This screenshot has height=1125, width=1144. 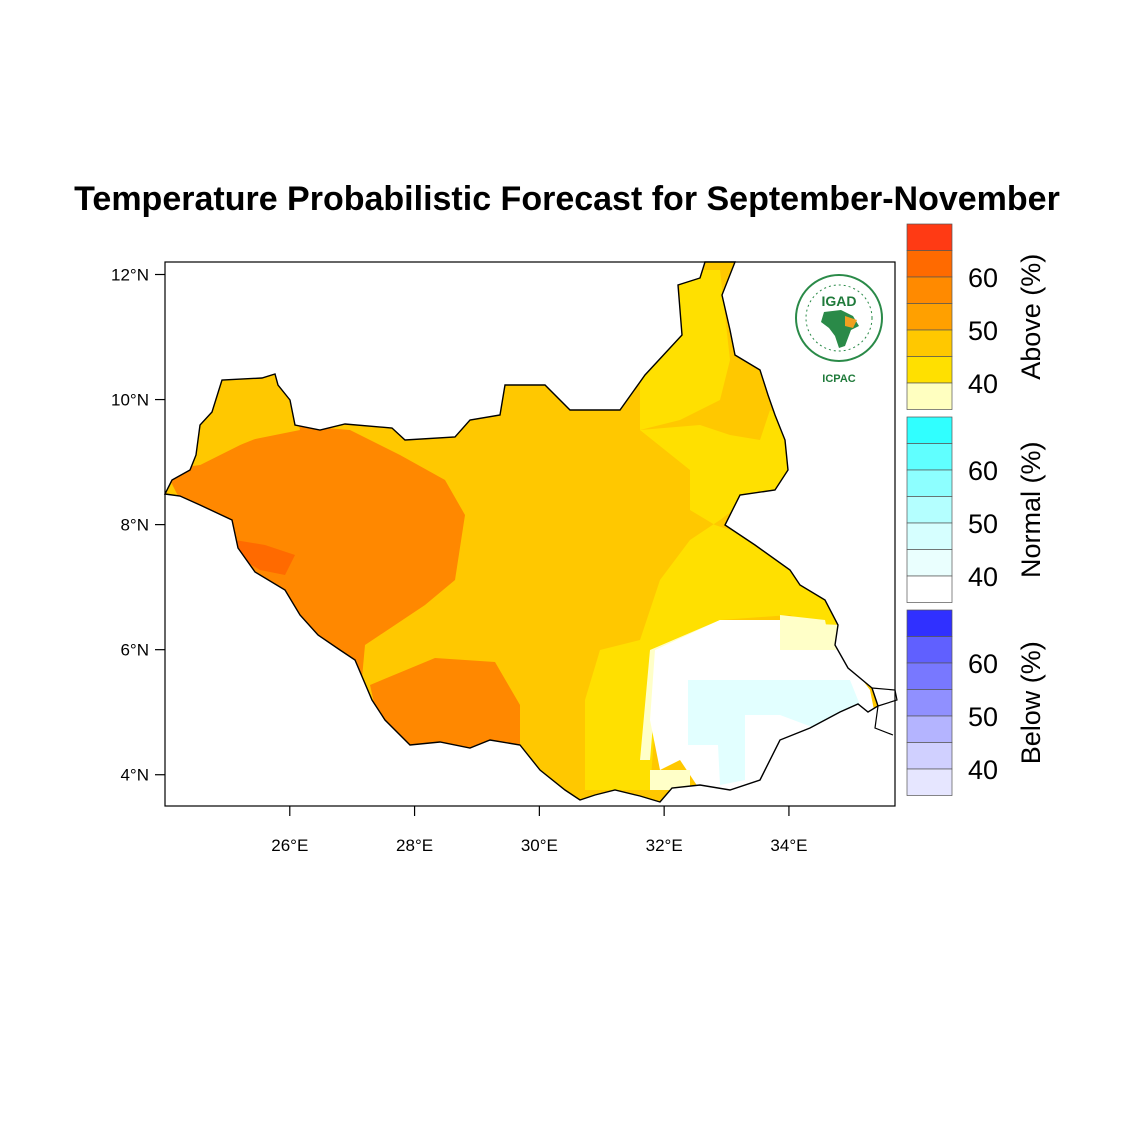 What do you see at coordinates (1031, 702) in the screenshot?
I see `colorbar-title: Below (%)` at bounding box center [1031, 702].